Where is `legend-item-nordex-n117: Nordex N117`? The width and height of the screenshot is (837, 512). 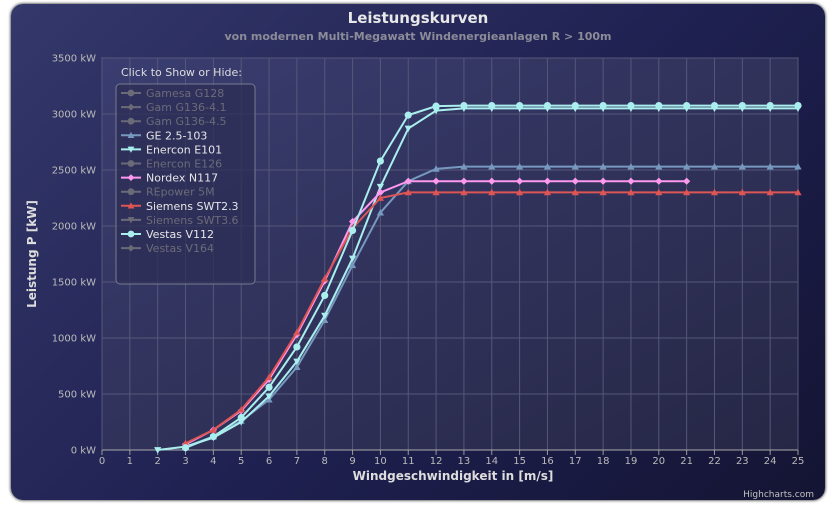
legend-item-nordex-n117: Nordex N117 is located at coordinates (169, 178).